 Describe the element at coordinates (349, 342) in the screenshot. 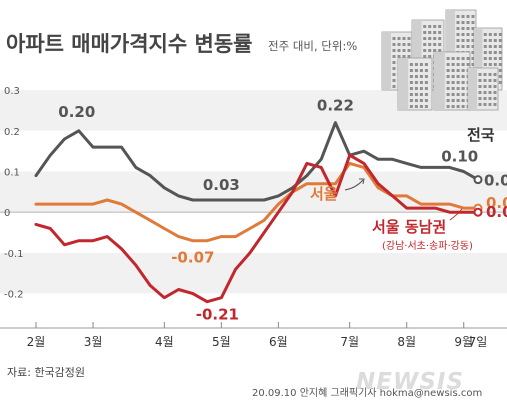

I see `x-tick-label: 7월` at that location.